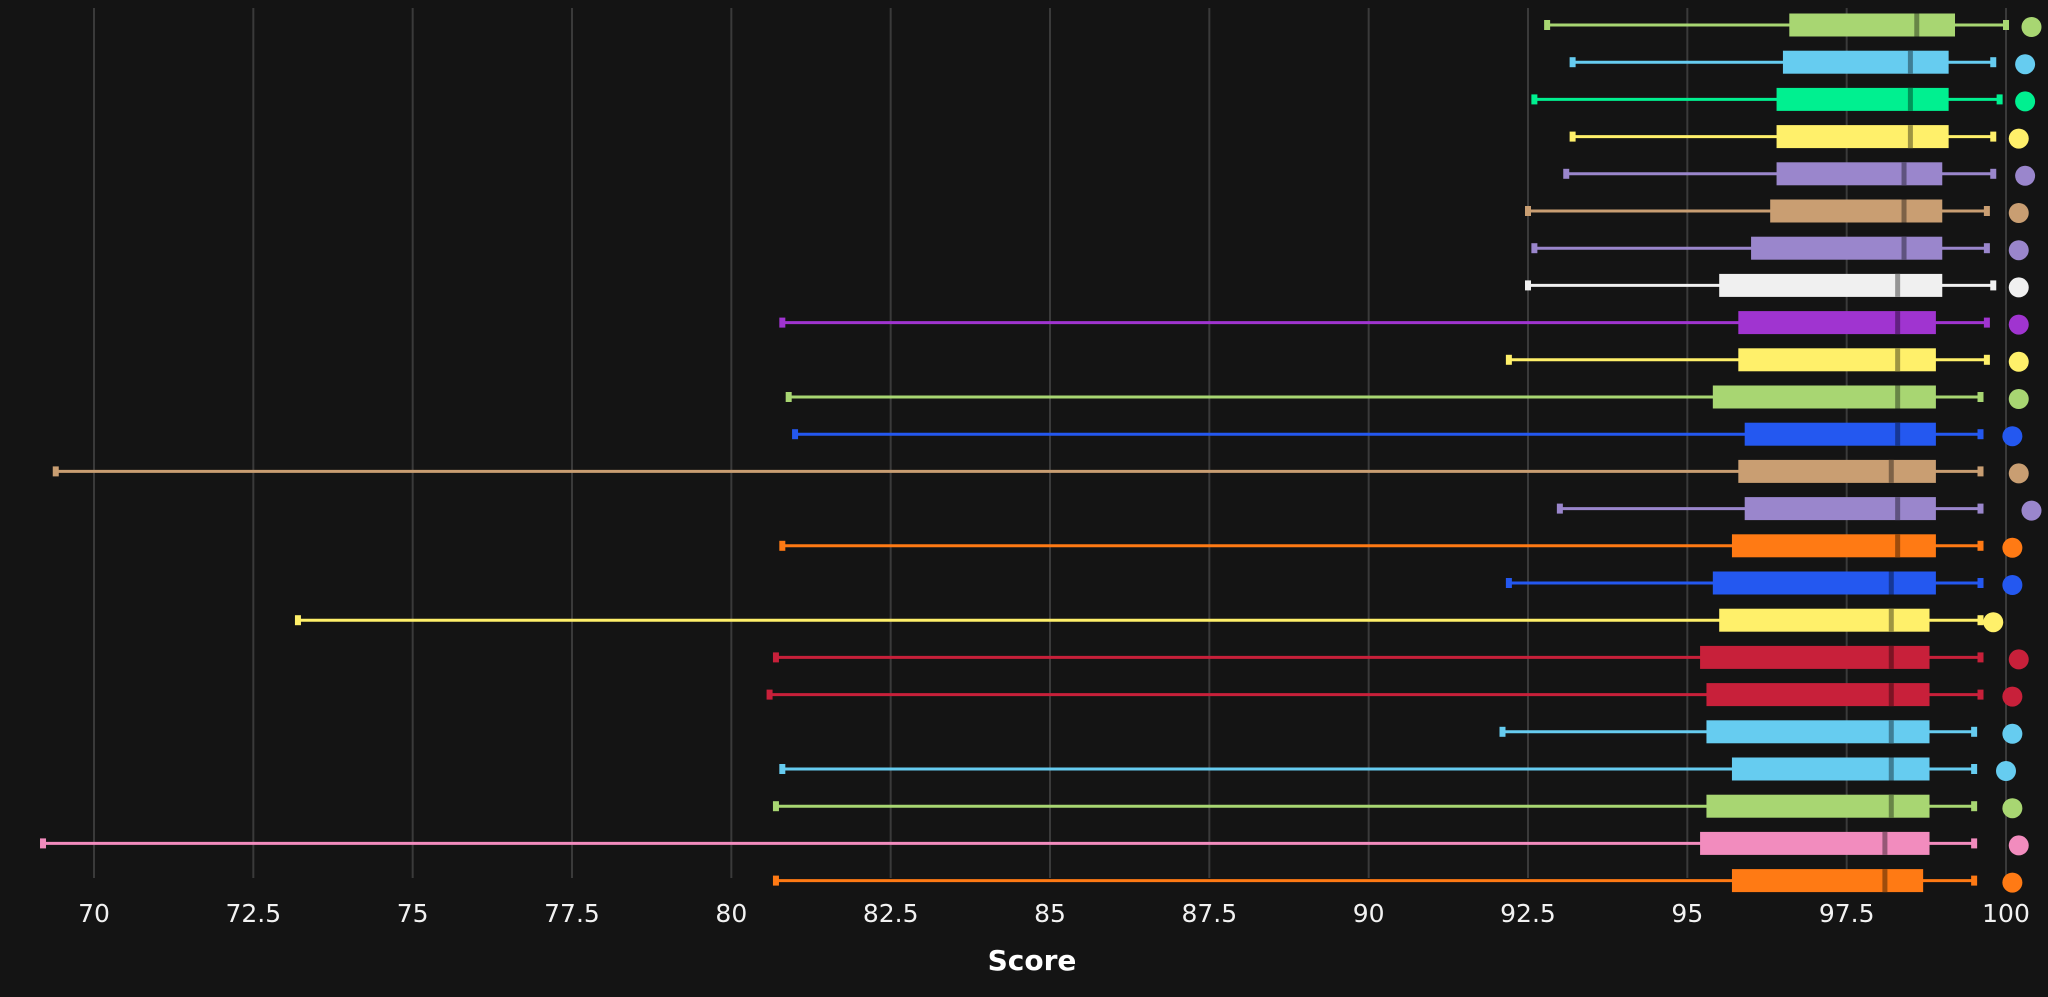 Image resolution: width=2048 pixels, height=997 pixels. Describe the element at coordinates (891, 913) in the screenshot. I see `x-tick-label: 82.5` at that location.